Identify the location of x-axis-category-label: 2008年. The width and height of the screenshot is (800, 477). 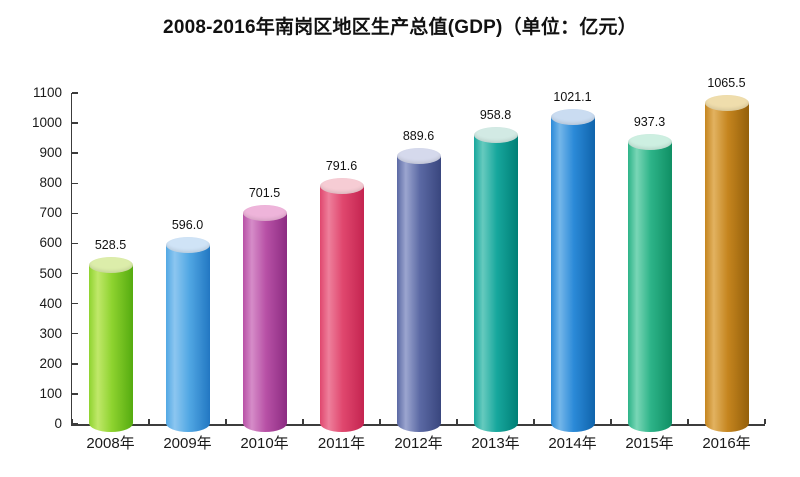
(110, 443).